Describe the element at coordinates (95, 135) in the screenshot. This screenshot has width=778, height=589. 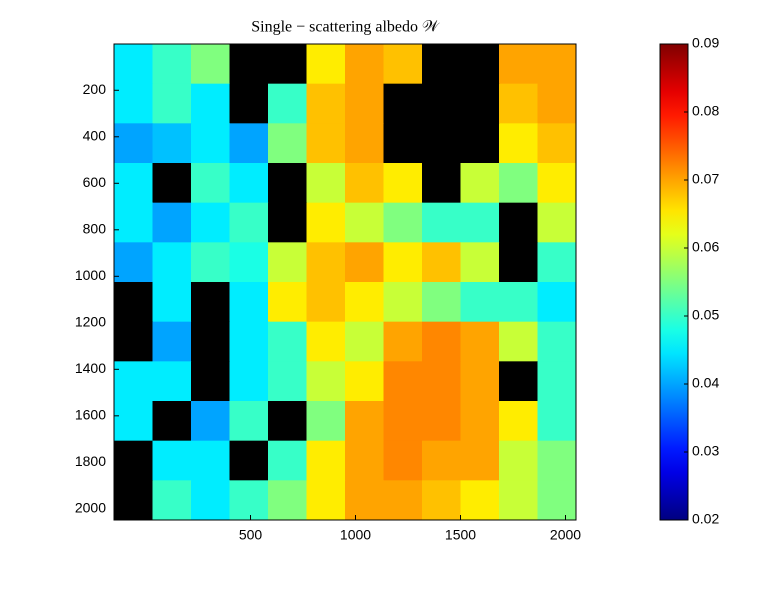
I see `y-tick-label: 400` at that location.